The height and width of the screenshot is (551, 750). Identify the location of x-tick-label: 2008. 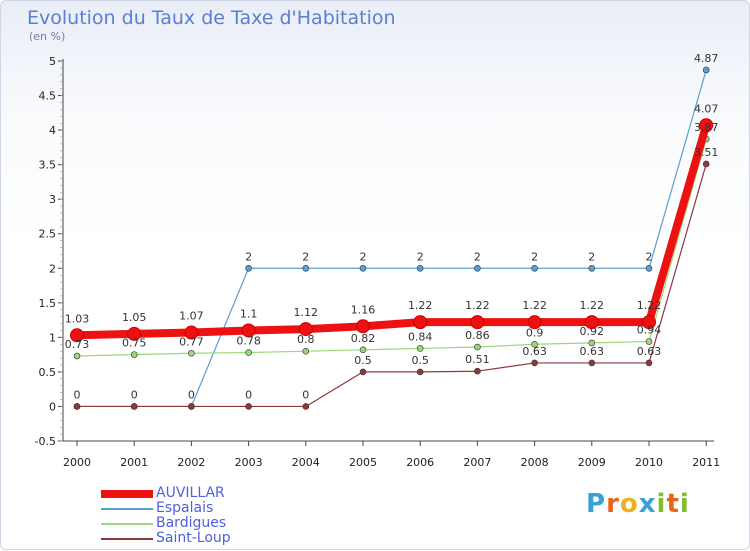
(535, 462).